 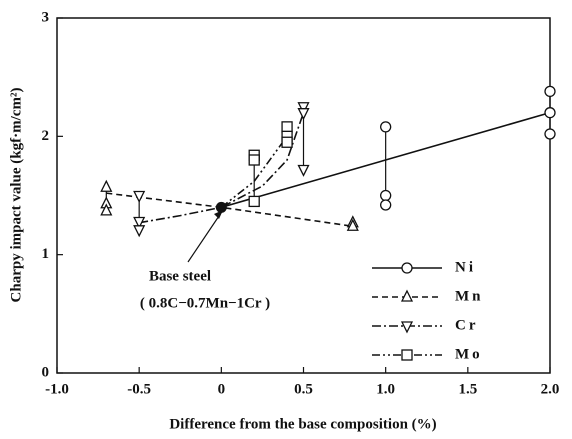 What do you see at coordinates (180, 276) in the screenshot?
I see `annotation: Base steel` at bounding box center [180, 276].